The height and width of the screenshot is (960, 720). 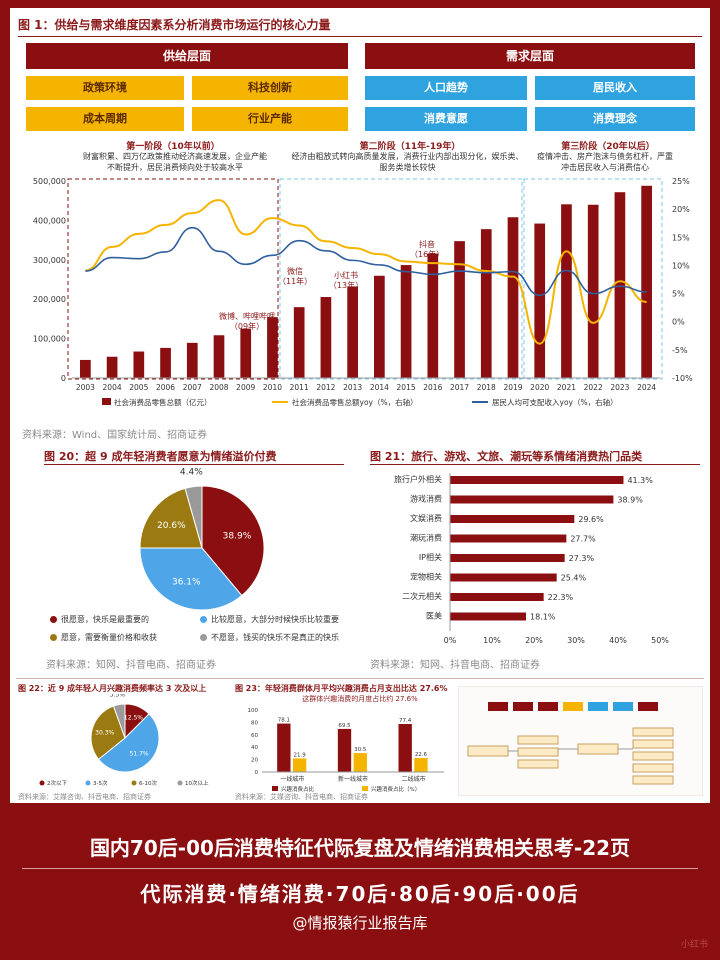 What do you see at coordinates (112, 688) in the screenshot?
I see `fig22-title: 图 22：近 9 成年轻人月兴趣消费频率达 3 次及以上` at bounding box center [112, 688].